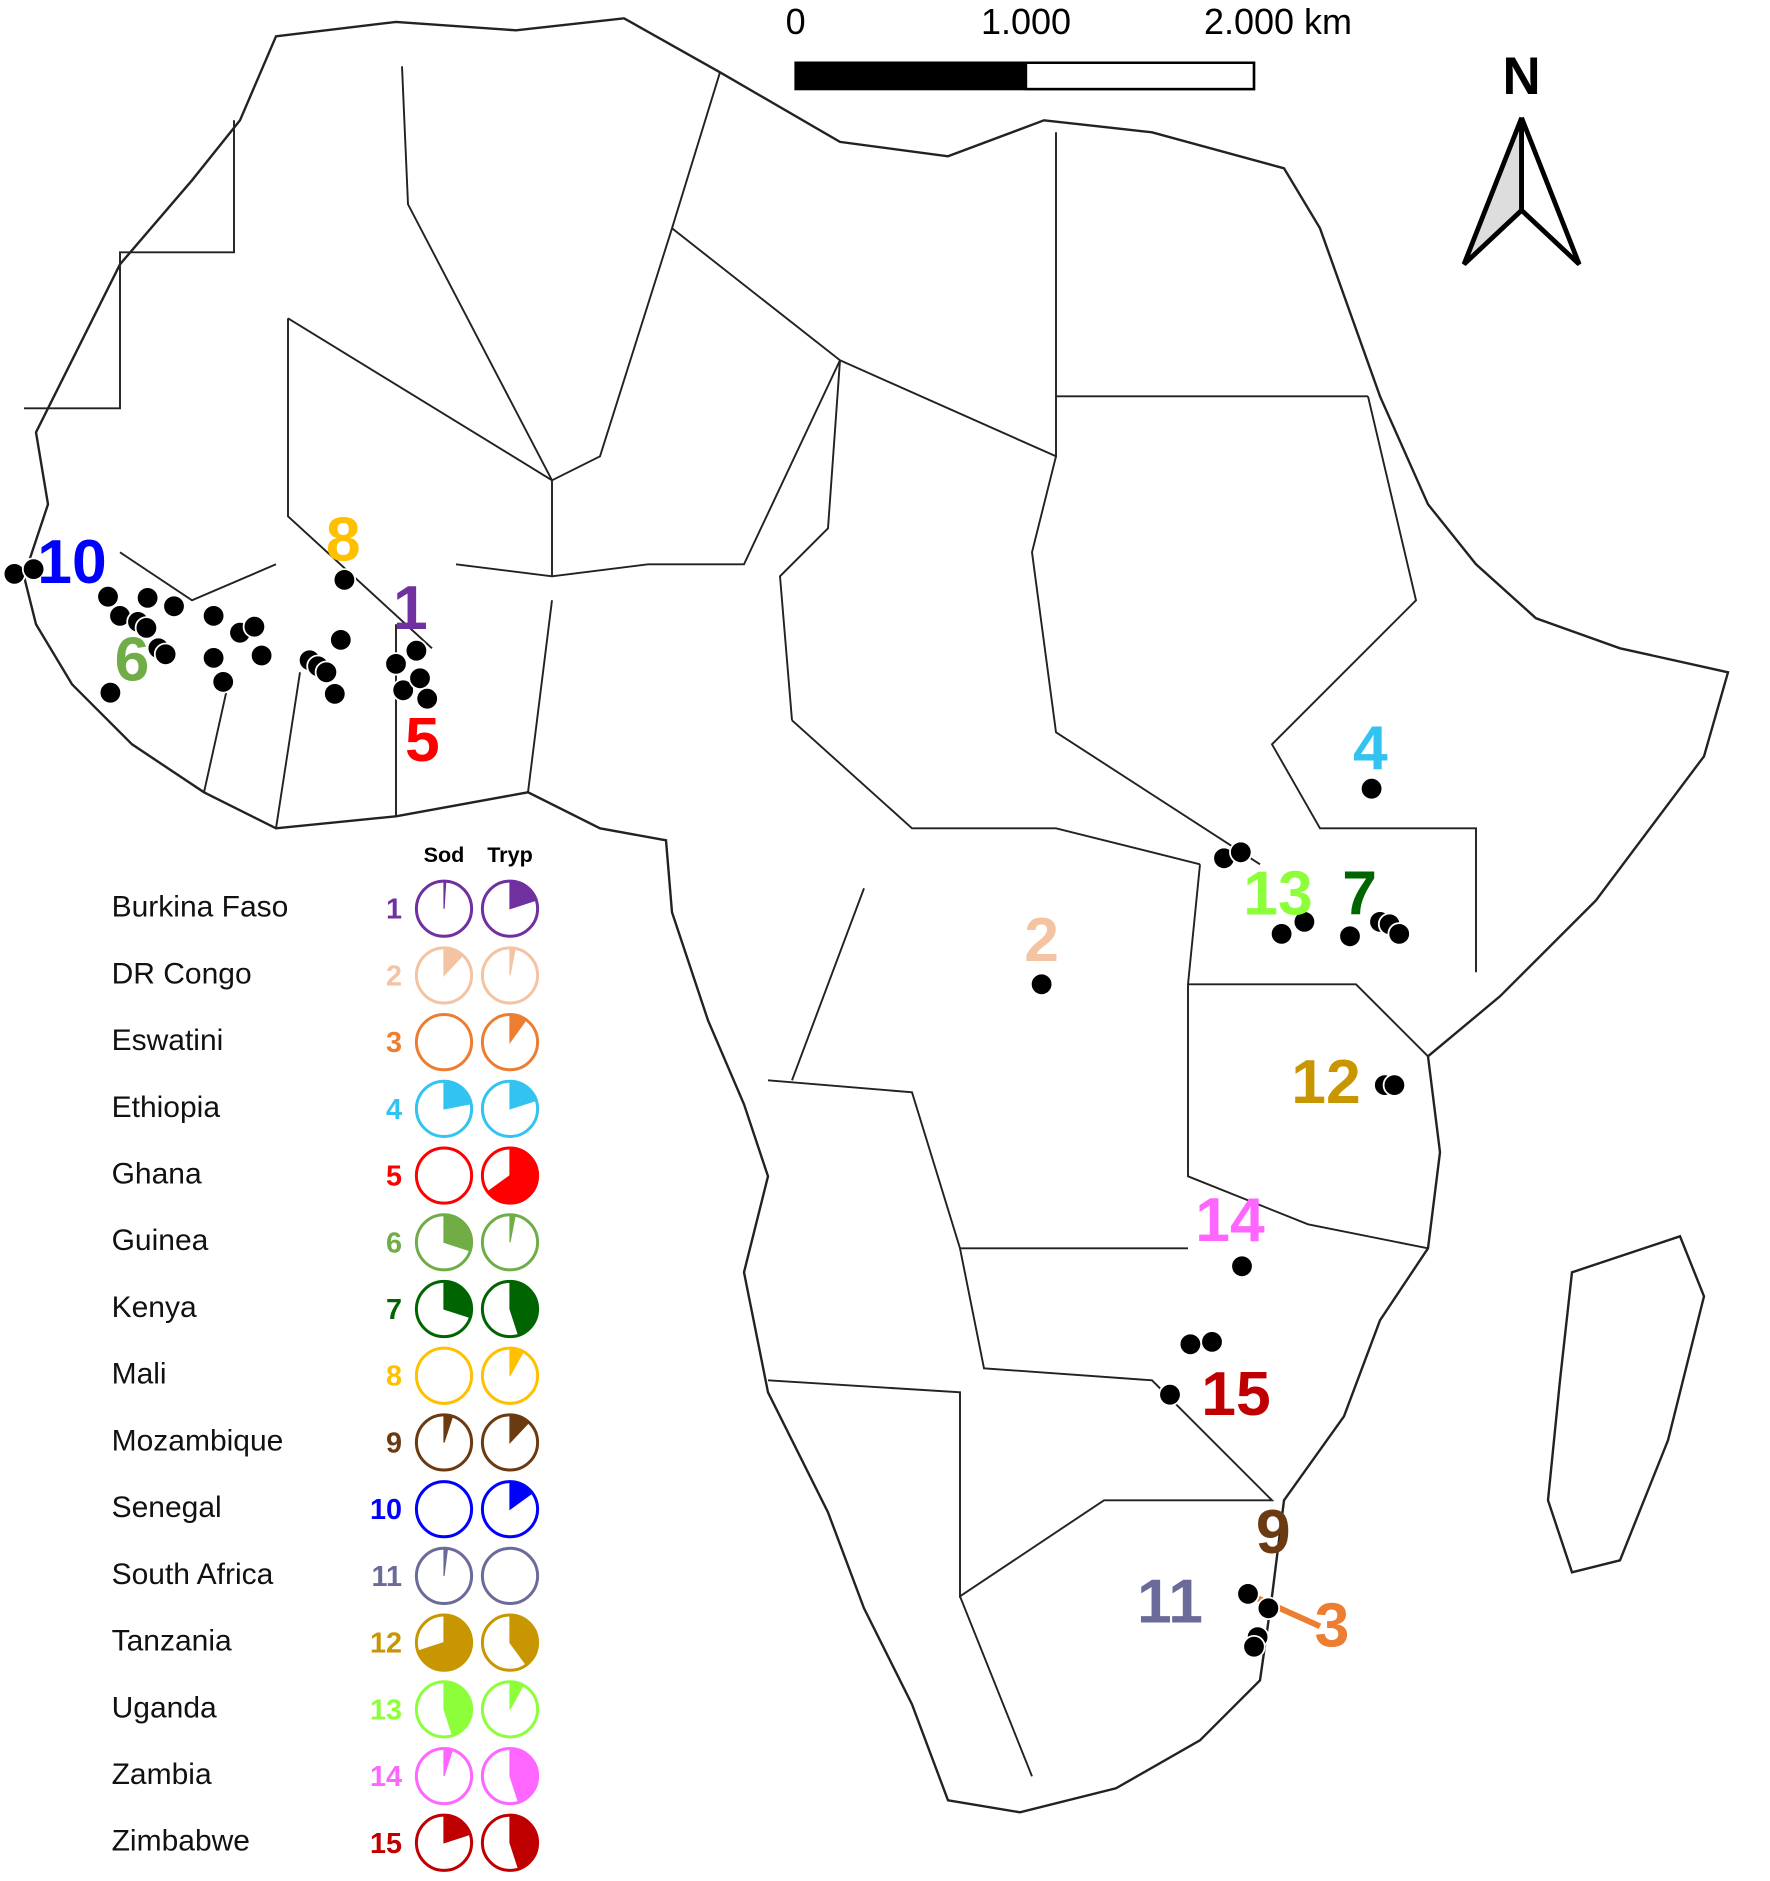 The height and width of the screenshot is (1881, 1770). Describe the element at coordinates (394, 976) in the screenshot. I see `legend-number: 2` at that location.